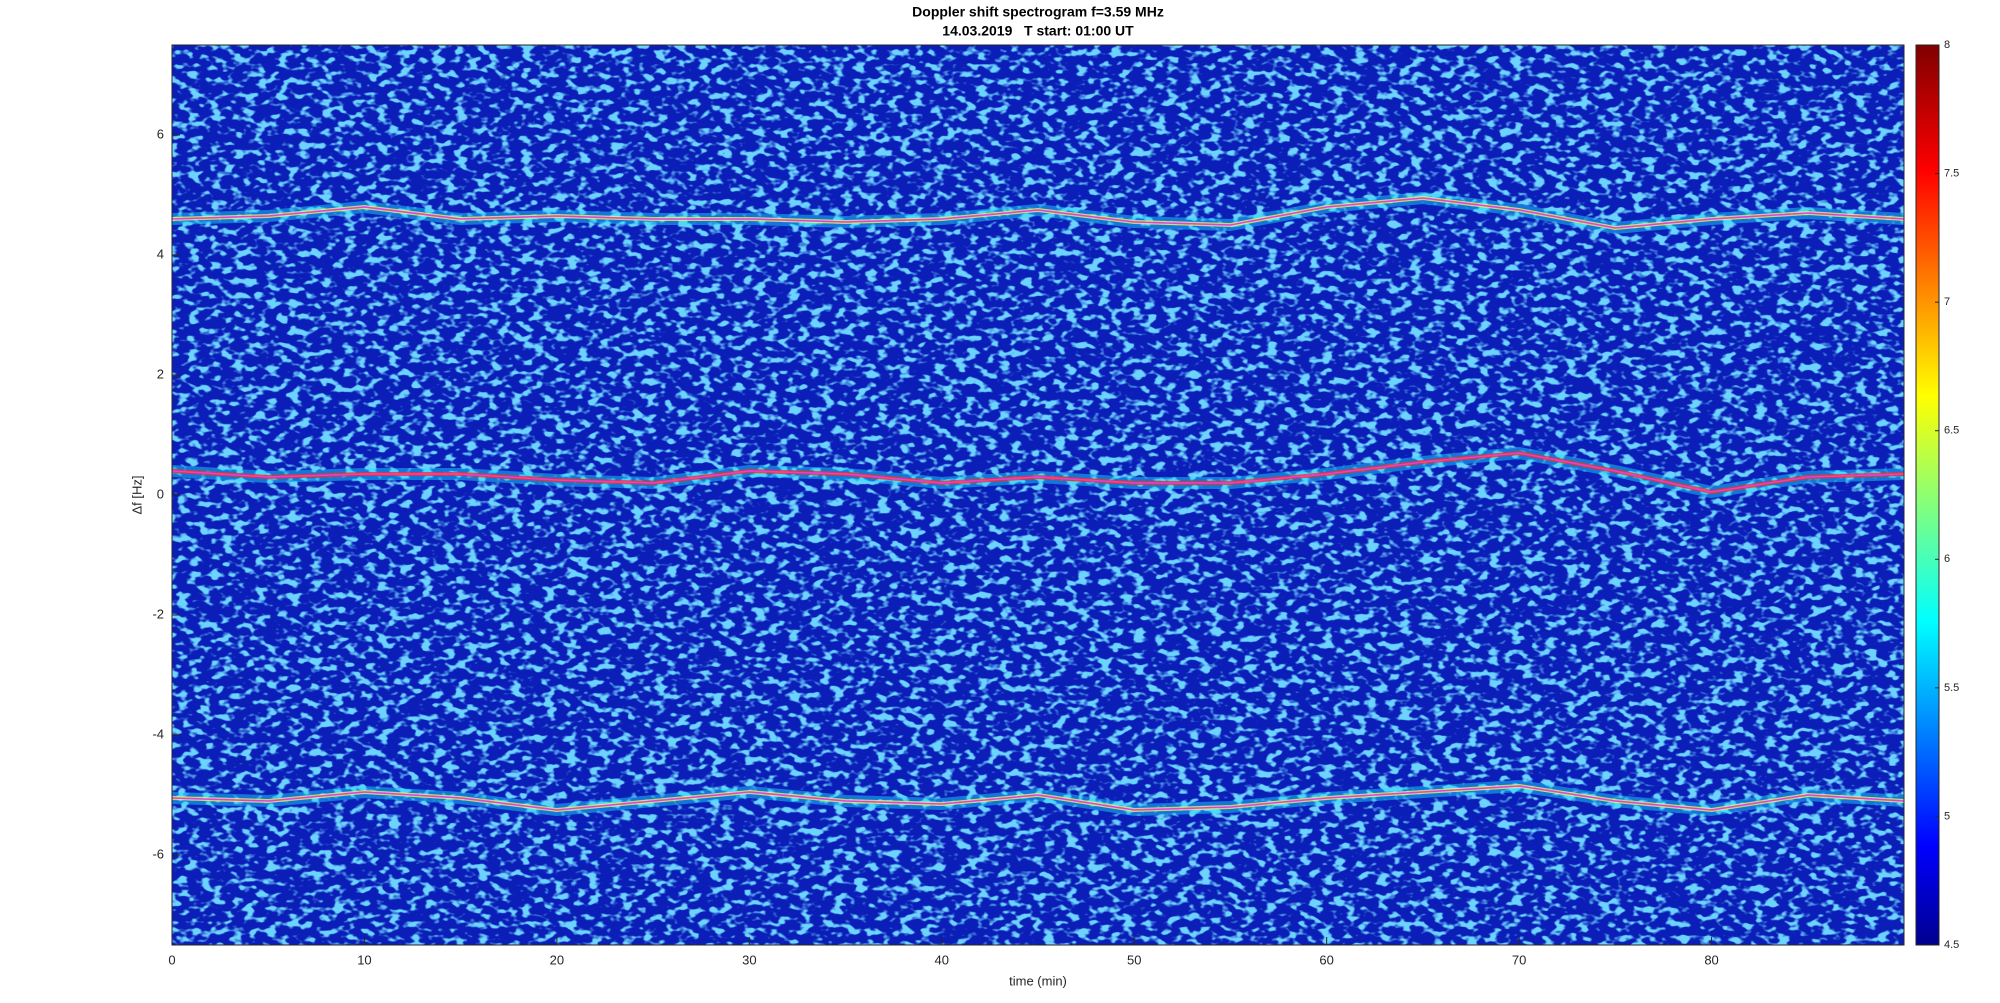 The height and width of the screenshot is (1003, 2000). Describe the element at coordinates (160, 373) in the screenshot. I see `y-tick-label: 2` at that location.